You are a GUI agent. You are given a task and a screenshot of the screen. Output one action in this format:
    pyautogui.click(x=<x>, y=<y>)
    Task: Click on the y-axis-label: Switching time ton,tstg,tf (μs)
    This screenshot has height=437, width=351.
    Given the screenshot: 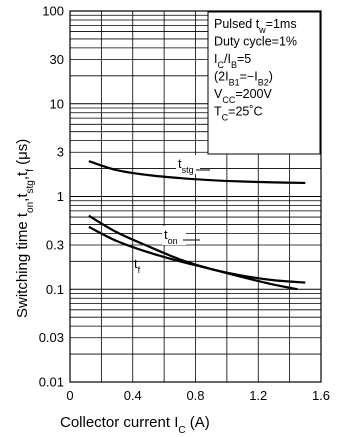 What is the action you would take?
    pyautogui.click(x=25, y=228)
    